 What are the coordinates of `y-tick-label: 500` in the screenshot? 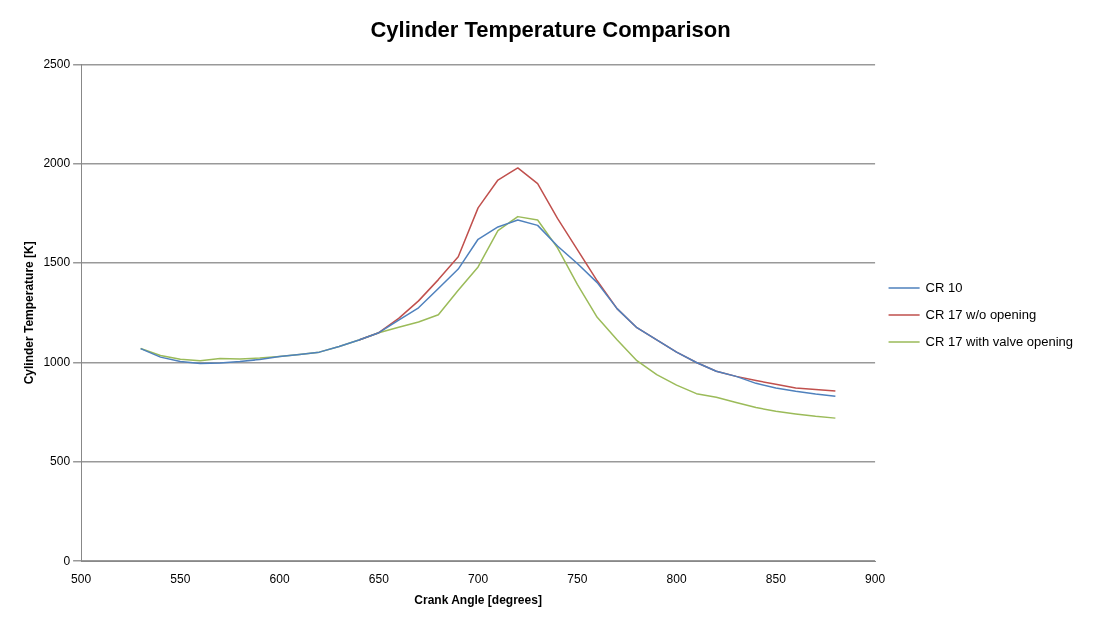 It's located at (60, 461).